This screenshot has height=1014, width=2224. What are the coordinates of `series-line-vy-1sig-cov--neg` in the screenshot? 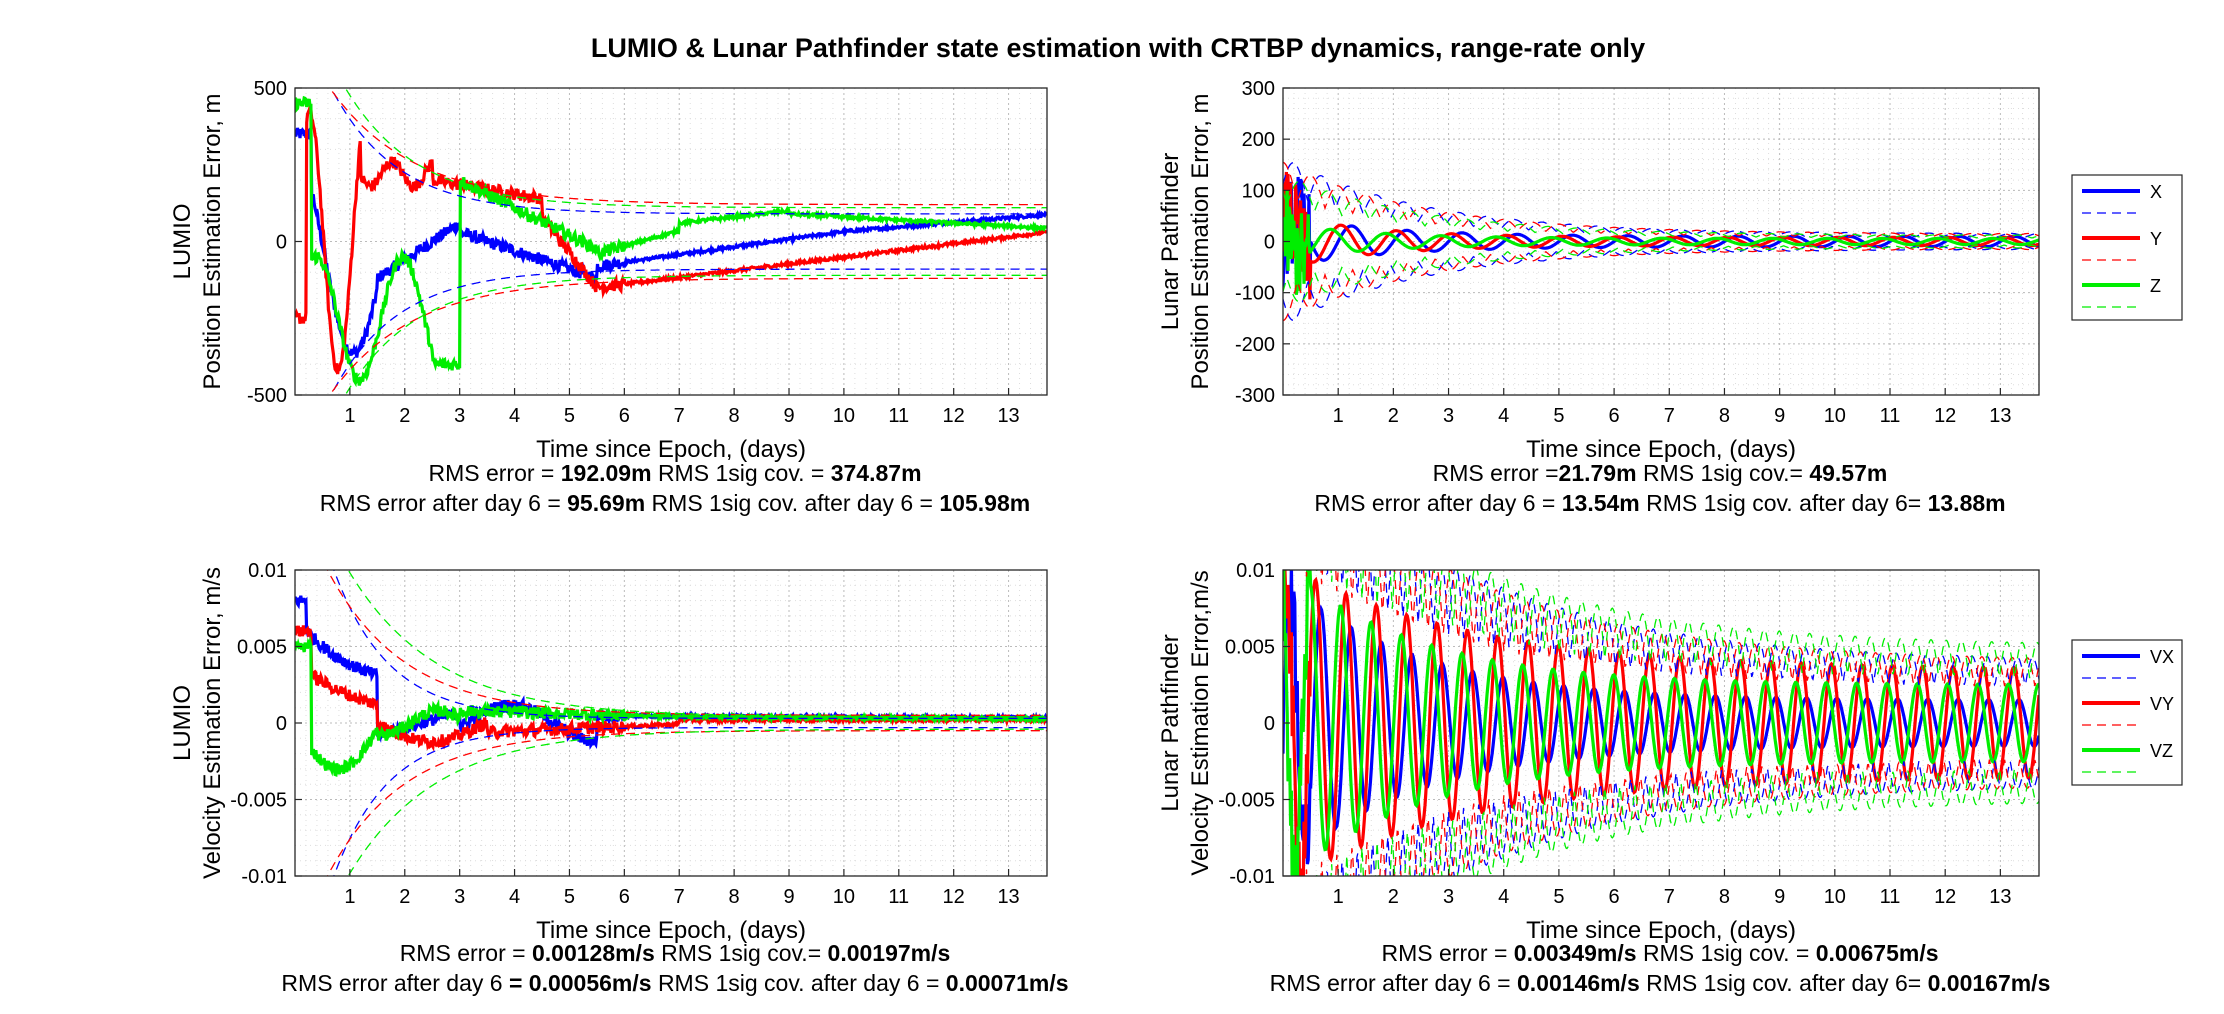 It's located at (1672, 817).